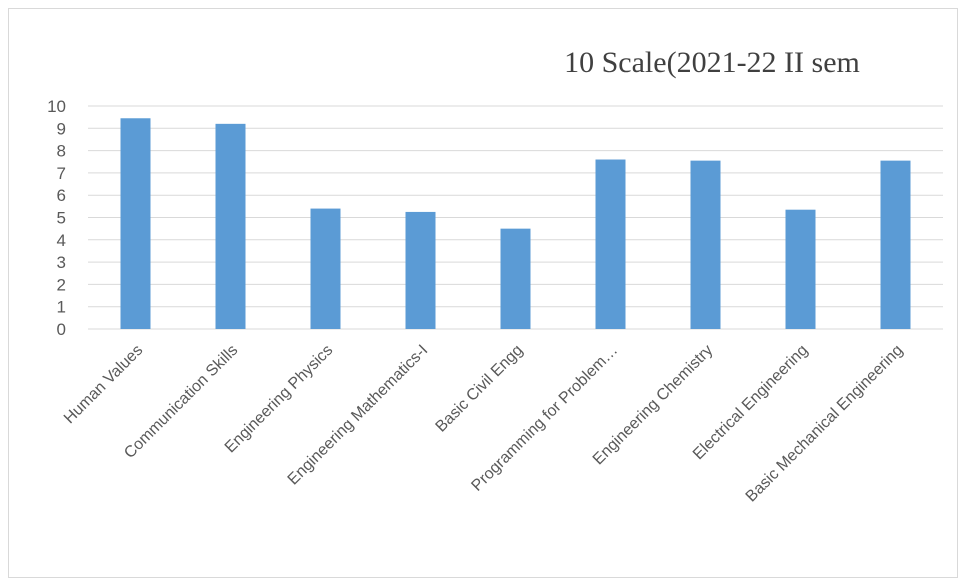 Image resolution: width=961 pixels, height=582 pixels. What do you see at coordinates (61, 240) in the screenshot?
I see `y-tick-label: 4` at bounding box center [61, 240].